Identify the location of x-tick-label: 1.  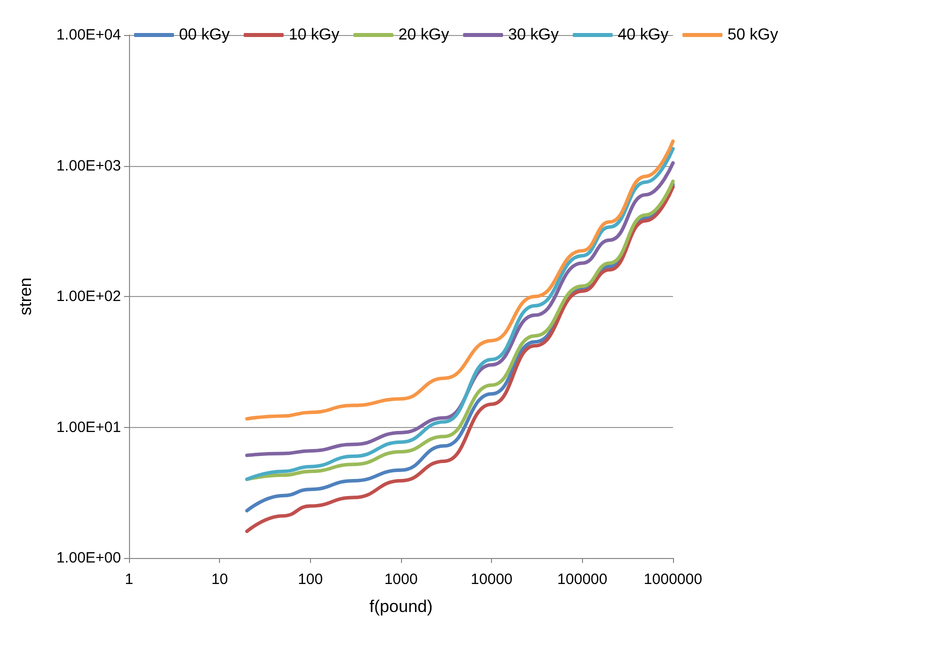
(129, 579).